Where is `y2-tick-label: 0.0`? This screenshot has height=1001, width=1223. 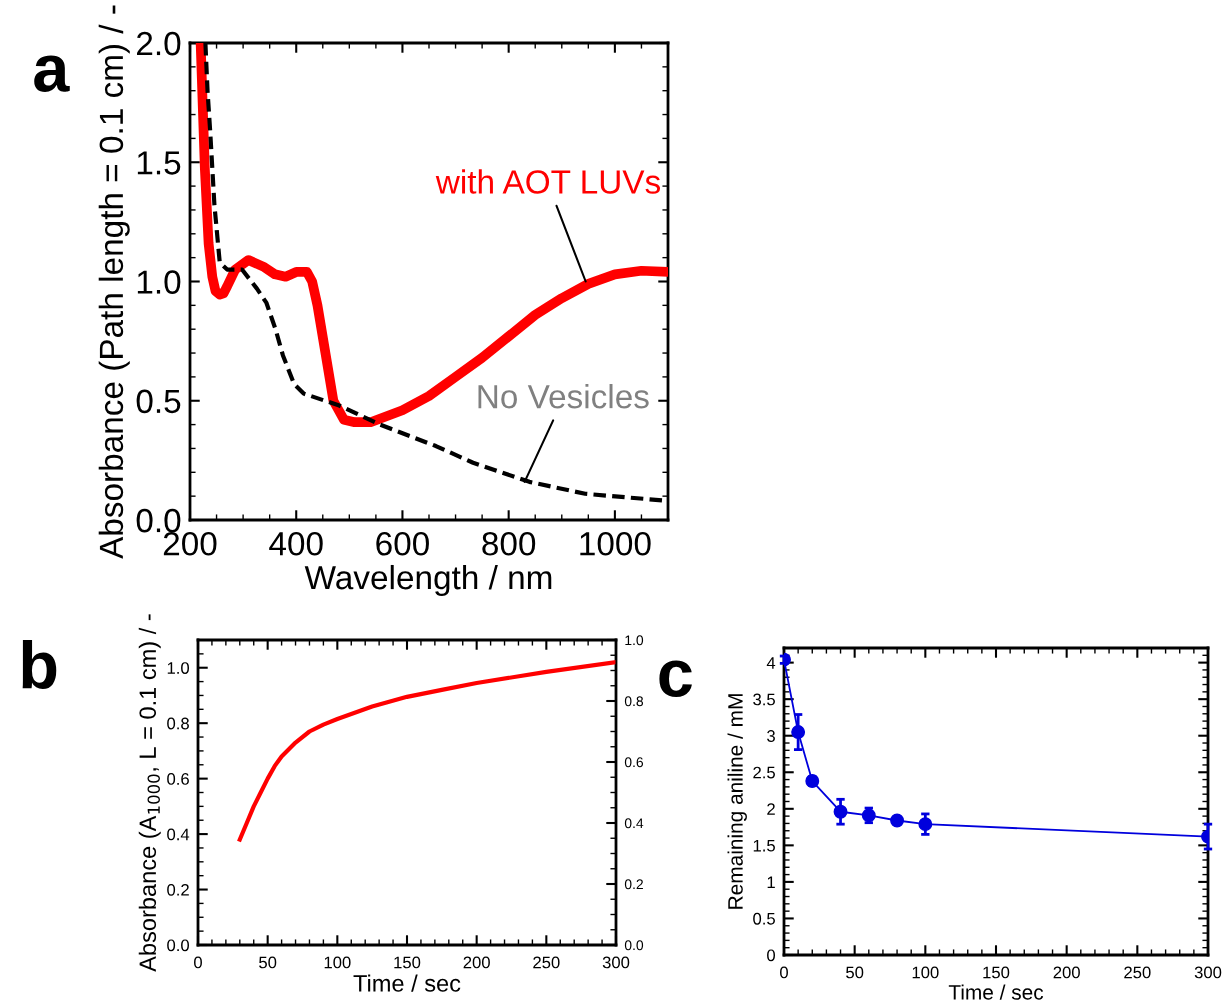 y2-tick-label: 0.0 is located at coordinates (634, 945).